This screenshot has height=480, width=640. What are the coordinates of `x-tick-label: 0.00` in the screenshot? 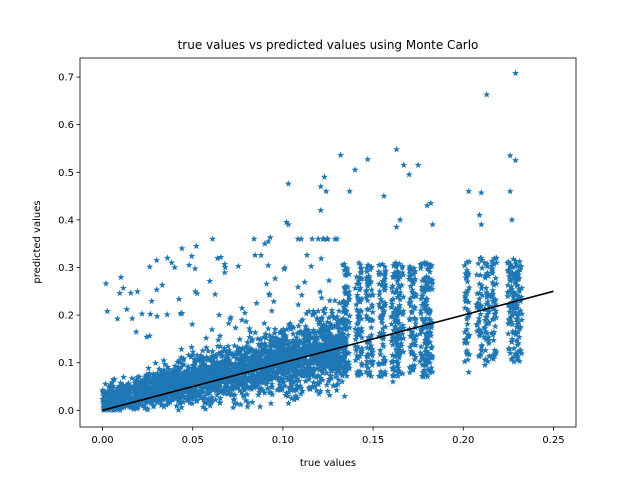 It's located at (102, 440).